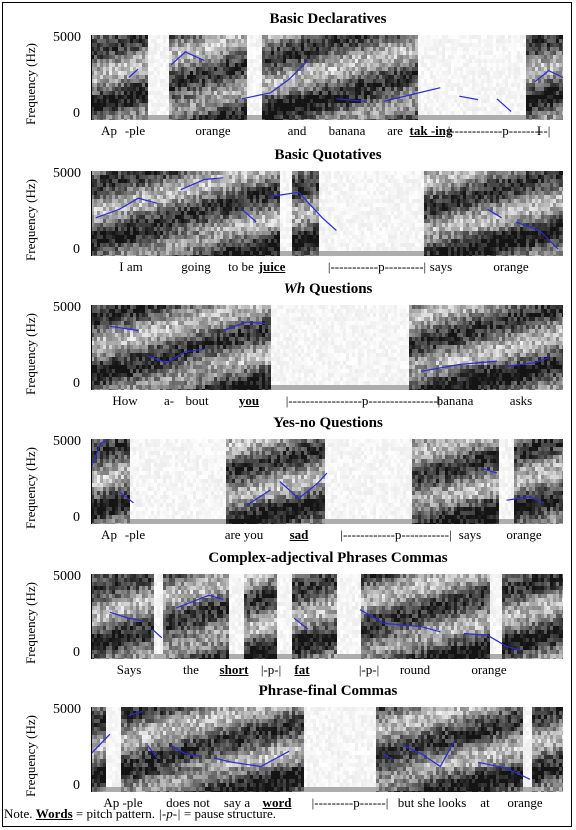  What do you see at coordinates (272, 267) in the screenshot?
I see `pitch-word: juice` at bounding box center [272, 267].